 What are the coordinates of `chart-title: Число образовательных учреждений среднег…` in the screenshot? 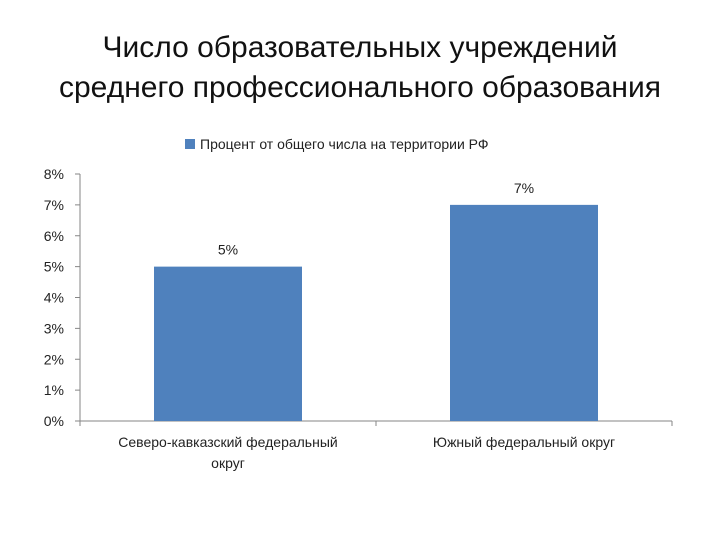 It's located at (360, 68).